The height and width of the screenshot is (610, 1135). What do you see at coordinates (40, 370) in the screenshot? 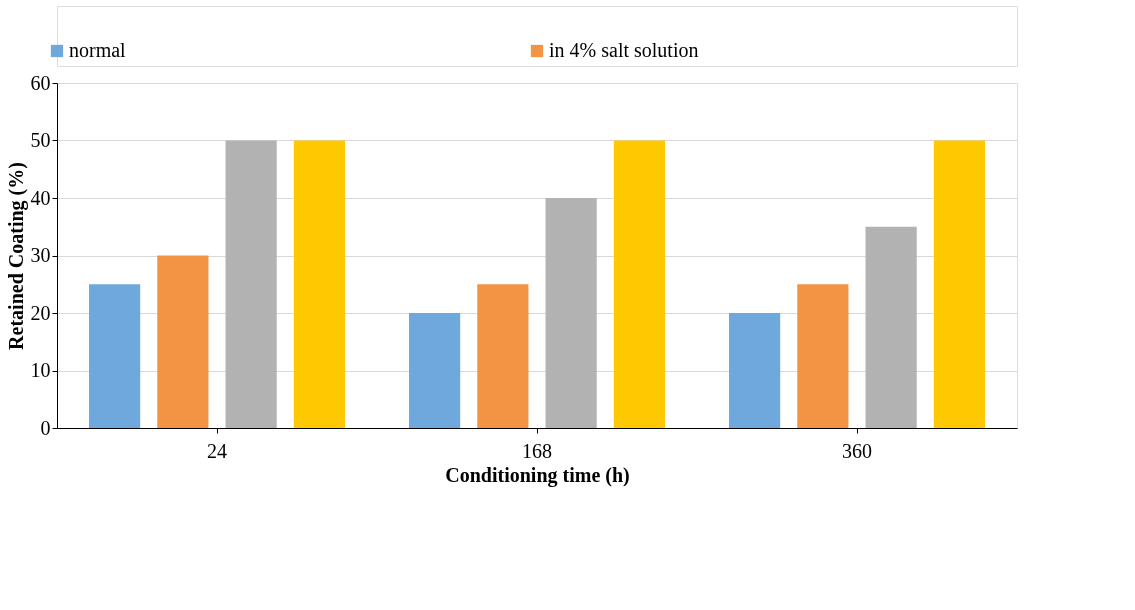
I see `y-tick-label: 10` at bounding box center [40, 370].